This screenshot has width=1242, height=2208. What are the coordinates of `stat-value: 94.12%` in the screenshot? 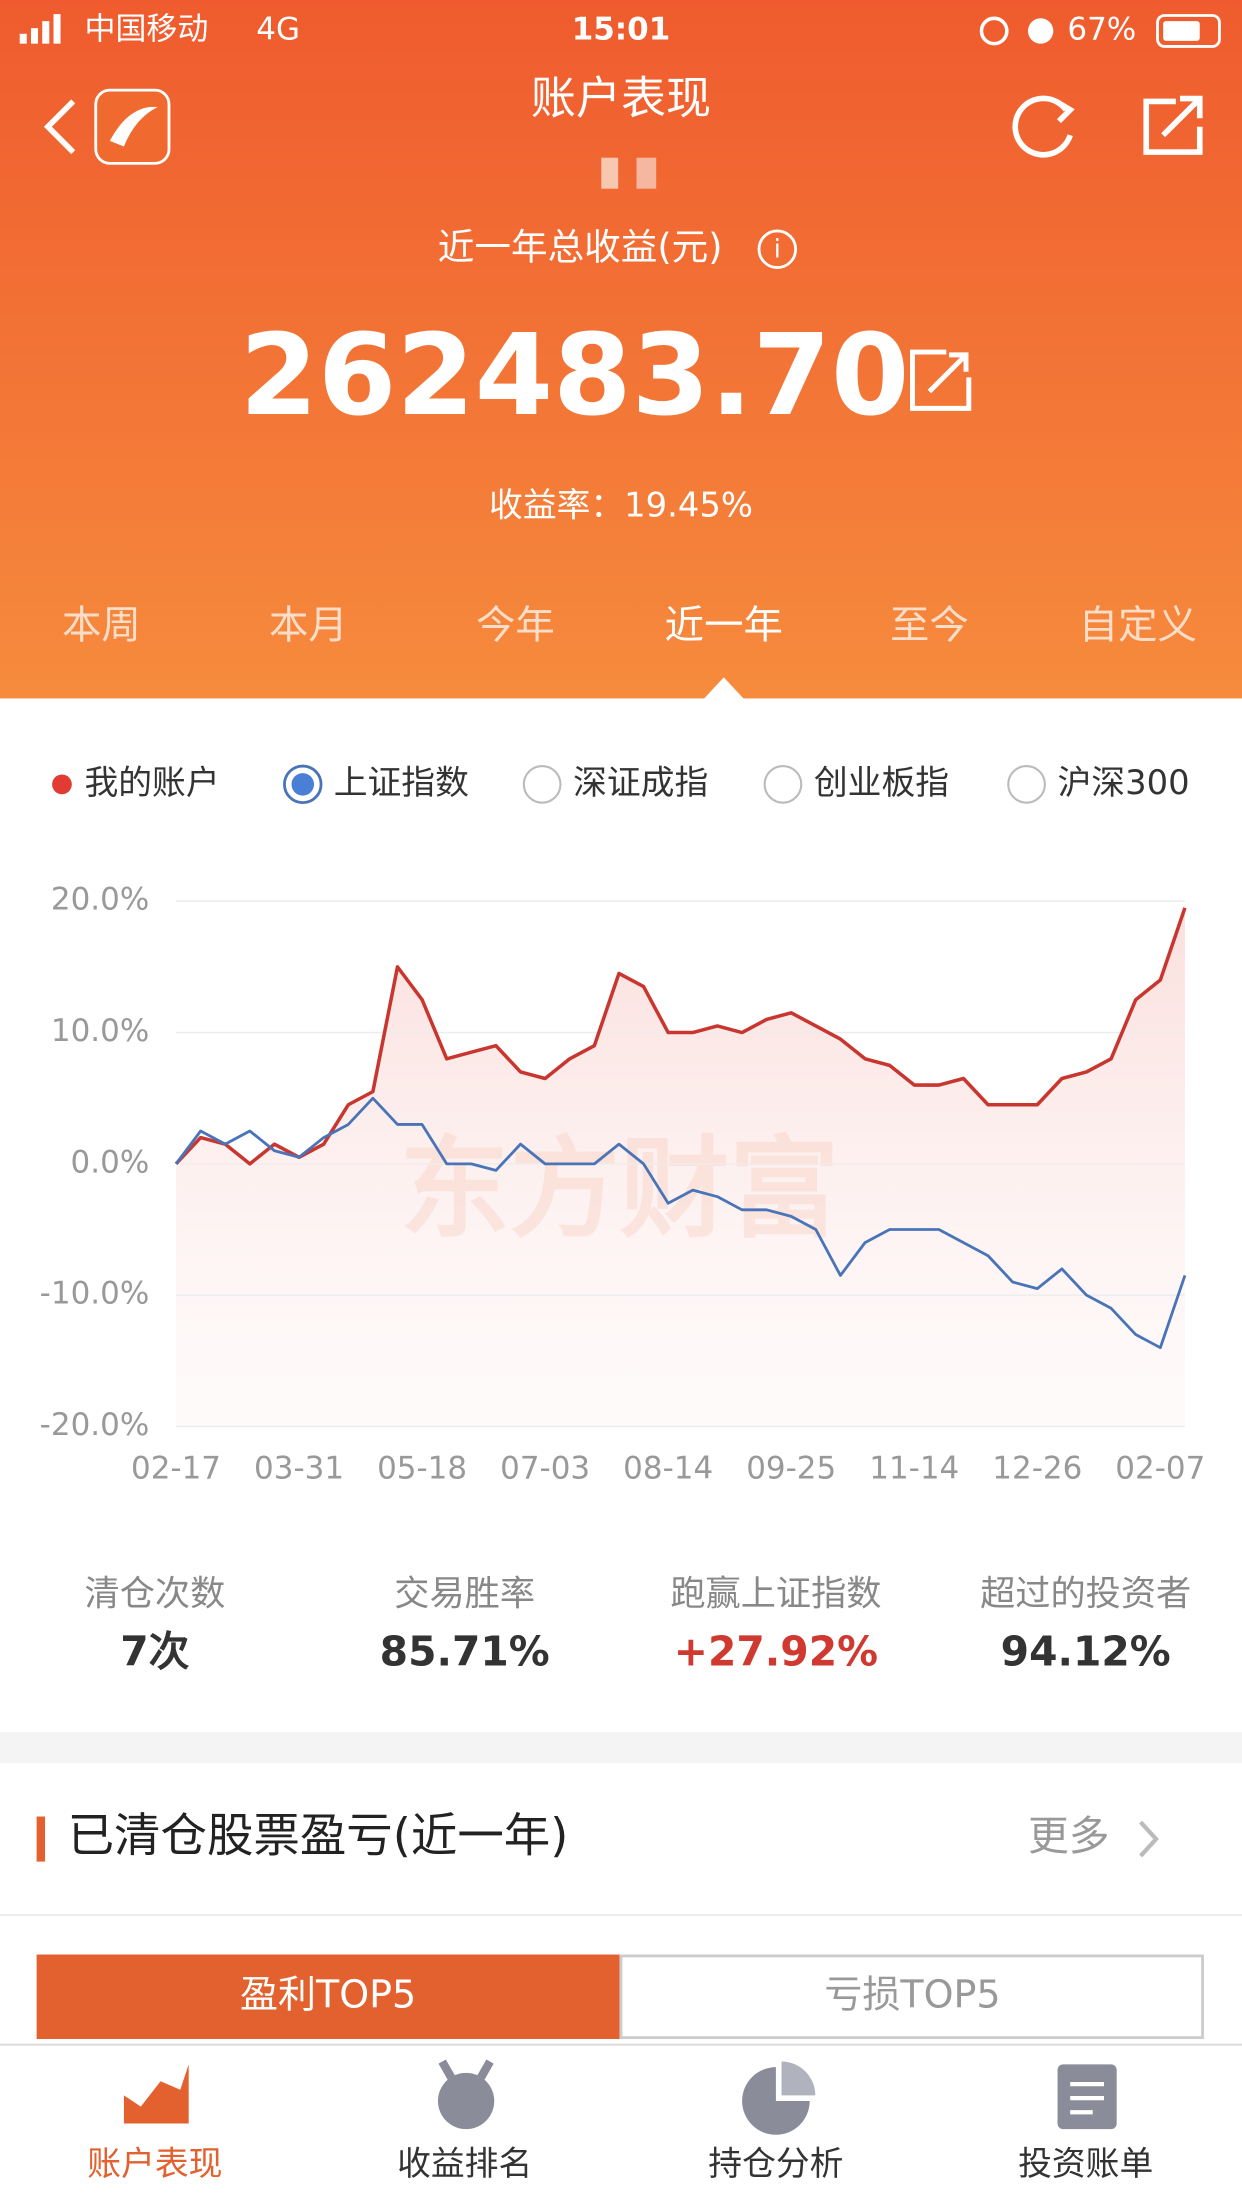 It's located at (1086, 1652).